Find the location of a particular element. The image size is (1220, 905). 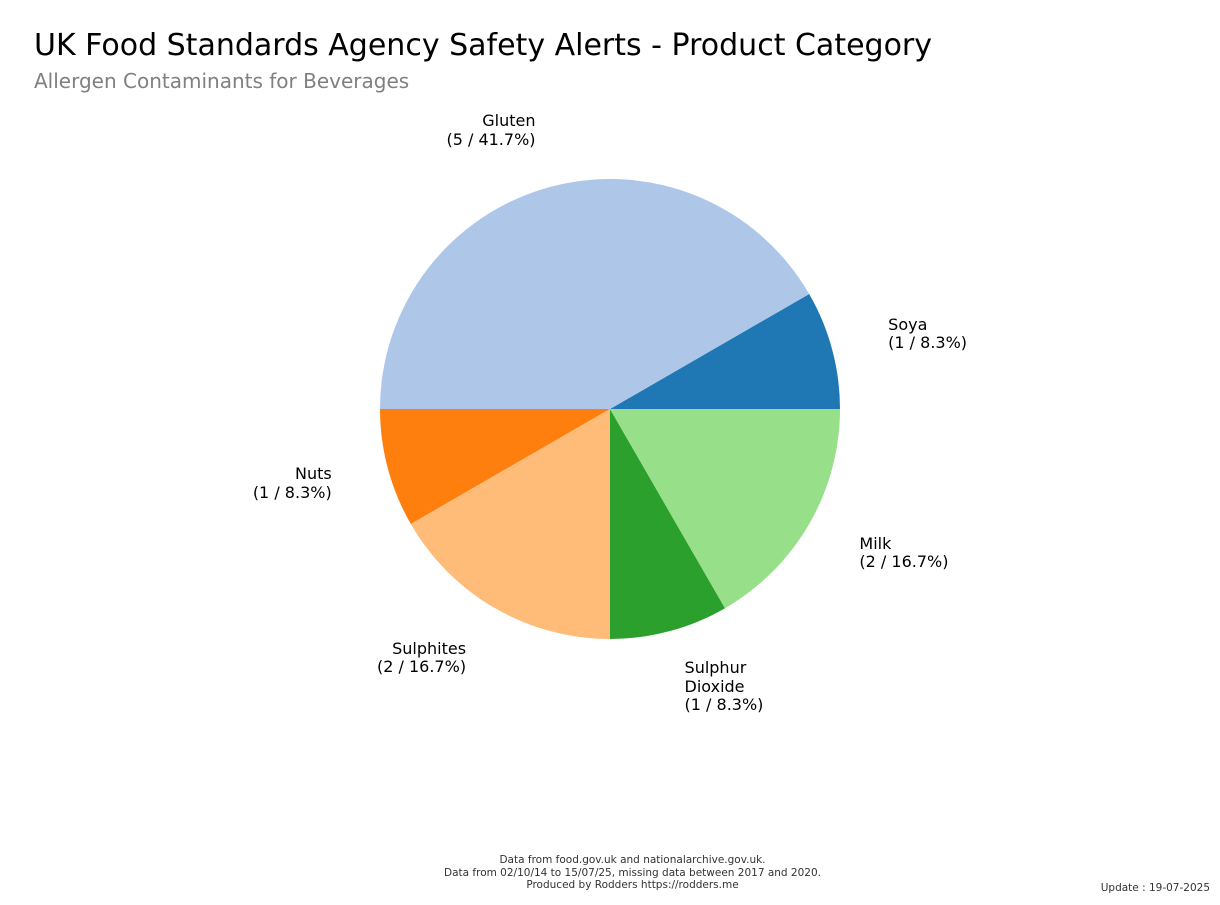

chart-subtitle: Allergen Contaminants for Beverages is located at coordinates (222, 81).